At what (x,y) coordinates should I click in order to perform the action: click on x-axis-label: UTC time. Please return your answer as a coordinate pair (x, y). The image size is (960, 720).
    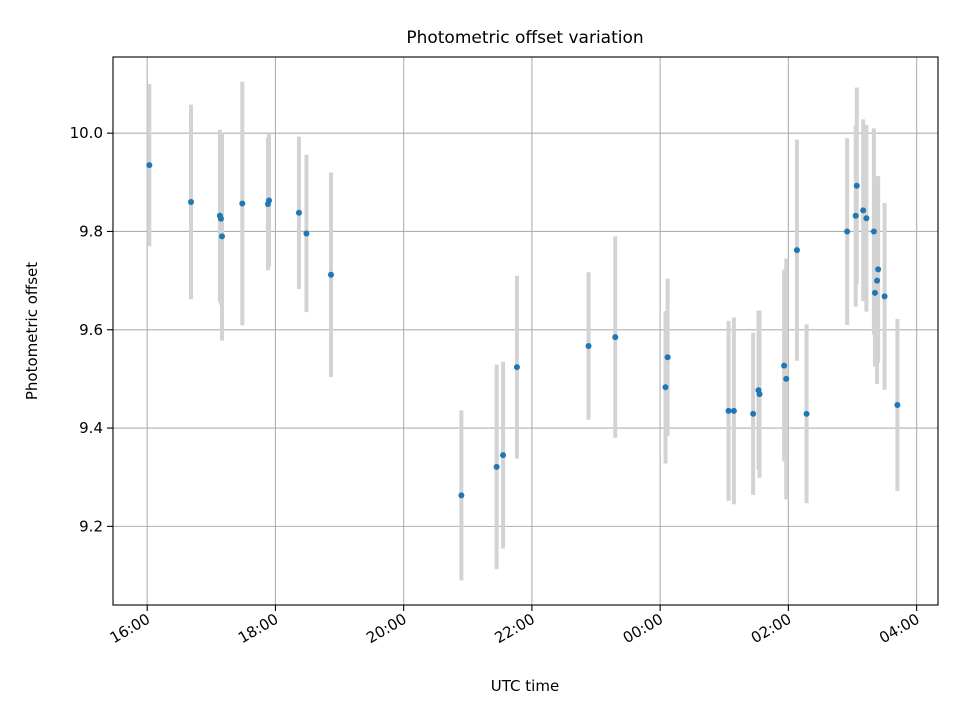
    Looking at the image, I should click on (525, 686).